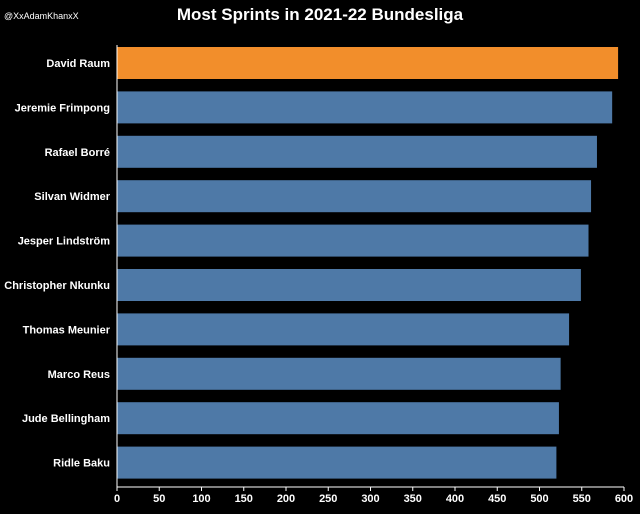  I want to click on x-tick-label-12: 600, so click(624, 499).